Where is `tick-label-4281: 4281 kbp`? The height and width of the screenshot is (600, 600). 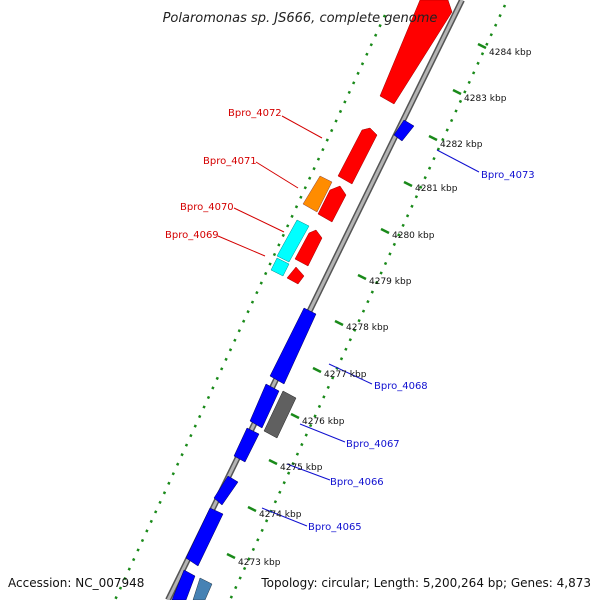 tick-label-4281: 4281 kbp is located at coordinates (436, 189).